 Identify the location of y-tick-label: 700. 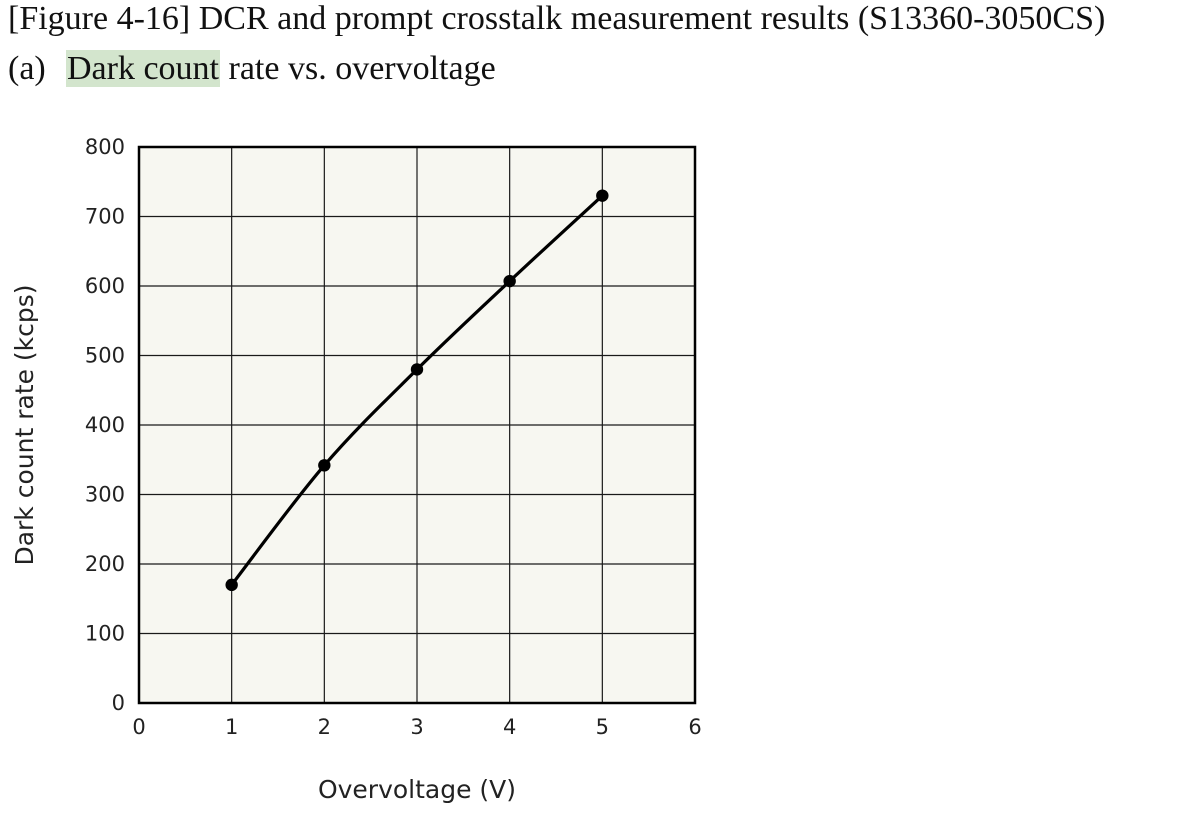
(105, 217).